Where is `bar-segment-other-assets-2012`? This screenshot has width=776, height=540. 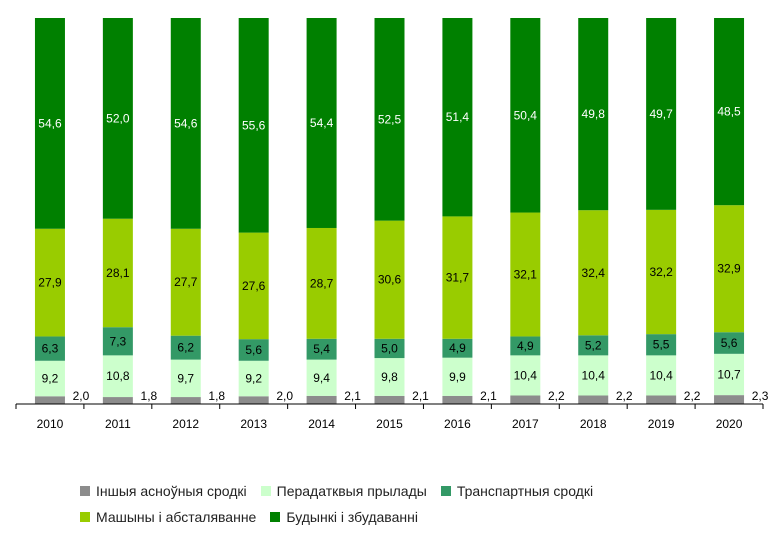
bar-segment-other-assets-2012 is located at coordinates (185, 400).